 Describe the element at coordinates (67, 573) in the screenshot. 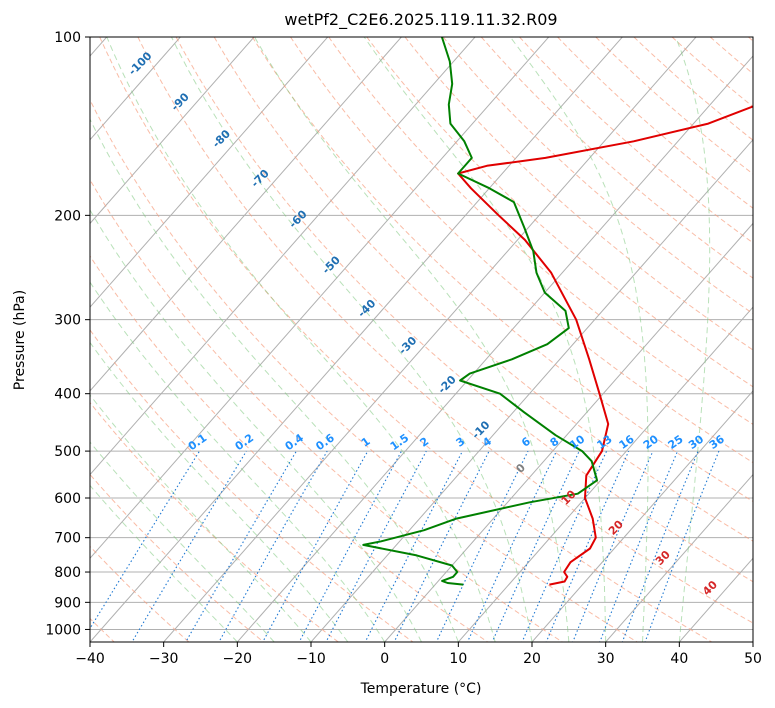

I see `y-tick-label: 800` at that location.